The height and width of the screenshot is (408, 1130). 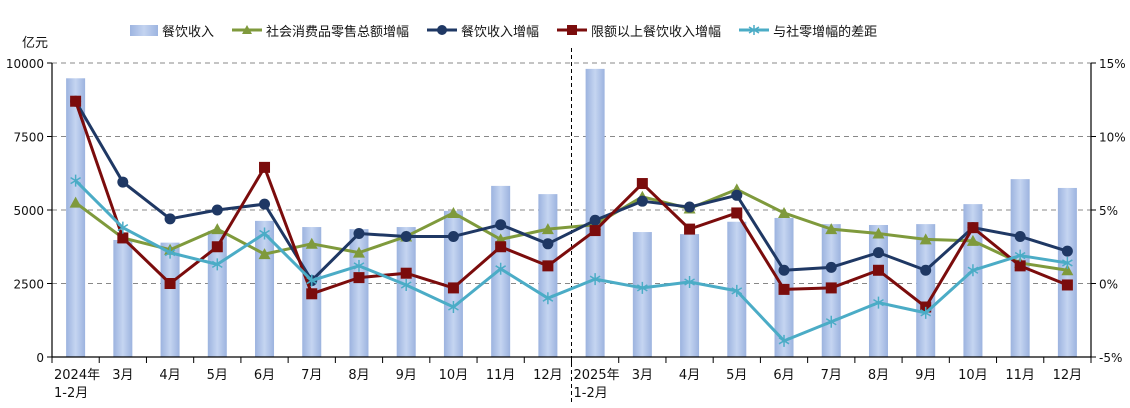 I want to click on square-line-icon, so click(x=572, y=30).